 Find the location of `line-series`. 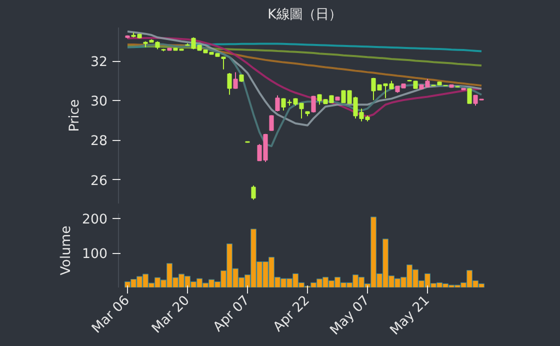

line-series is located at coordinates (304, 55).